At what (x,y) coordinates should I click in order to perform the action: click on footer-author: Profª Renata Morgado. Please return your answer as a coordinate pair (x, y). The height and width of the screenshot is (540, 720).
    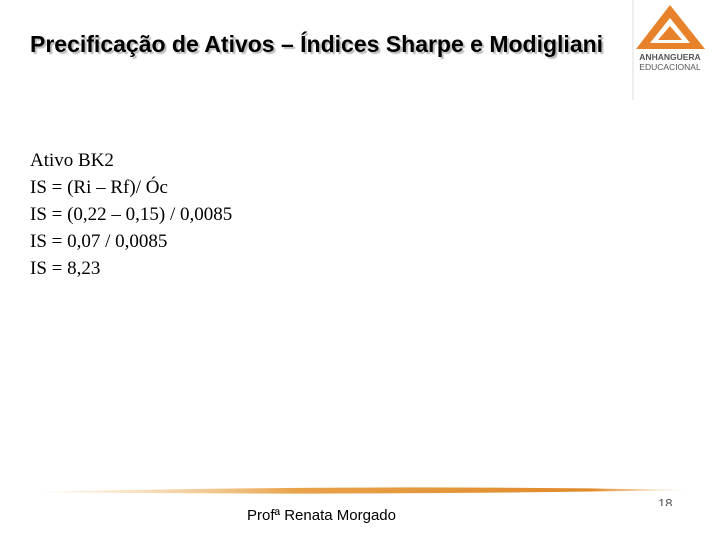
    Looking at the image, I should click on (321, 515).